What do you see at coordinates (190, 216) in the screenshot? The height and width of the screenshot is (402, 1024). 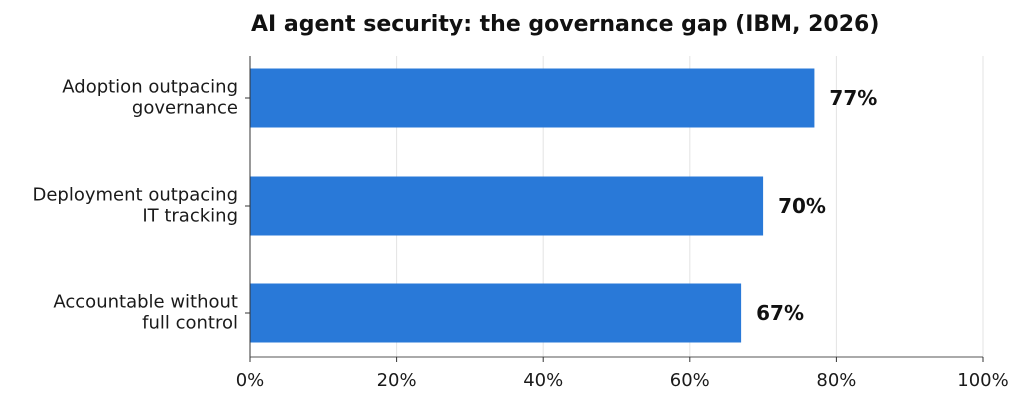 I see `category-label-line: IT tracking` at bounding box center [190, 216].